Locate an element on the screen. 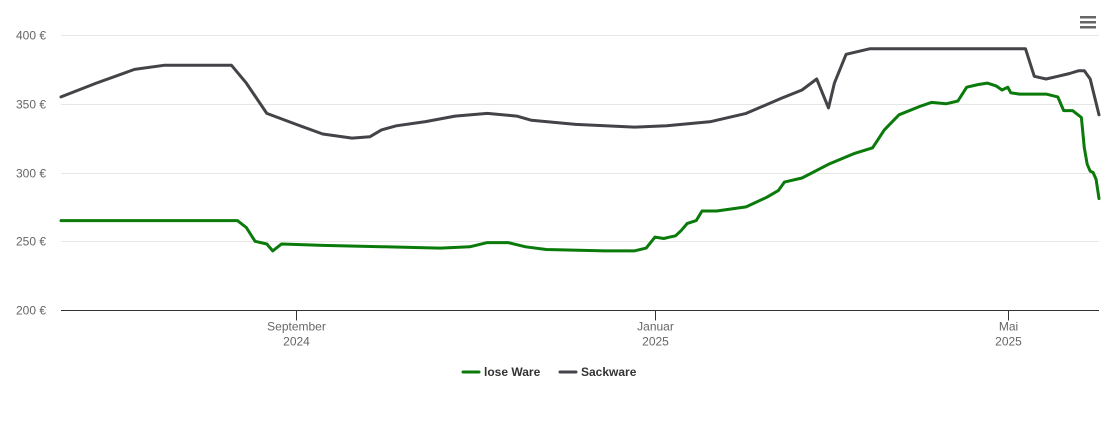 The image size is (1110, 422). x-tick-label-month: September is located at coordinates (296, 327).